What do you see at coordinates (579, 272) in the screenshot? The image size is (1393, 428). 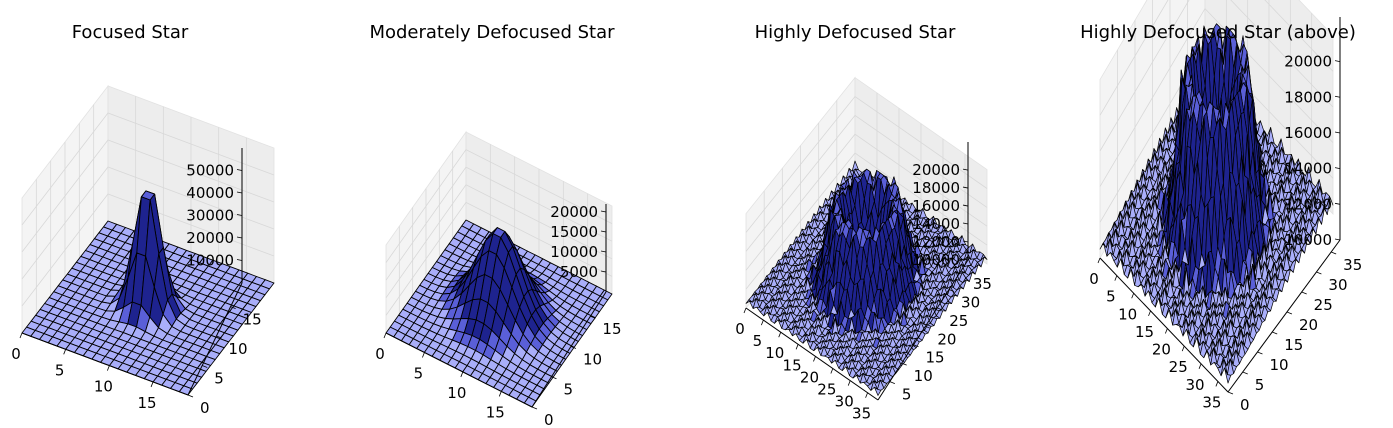 I see `z-tick-label: 5000` at bounding box center [579, 272].